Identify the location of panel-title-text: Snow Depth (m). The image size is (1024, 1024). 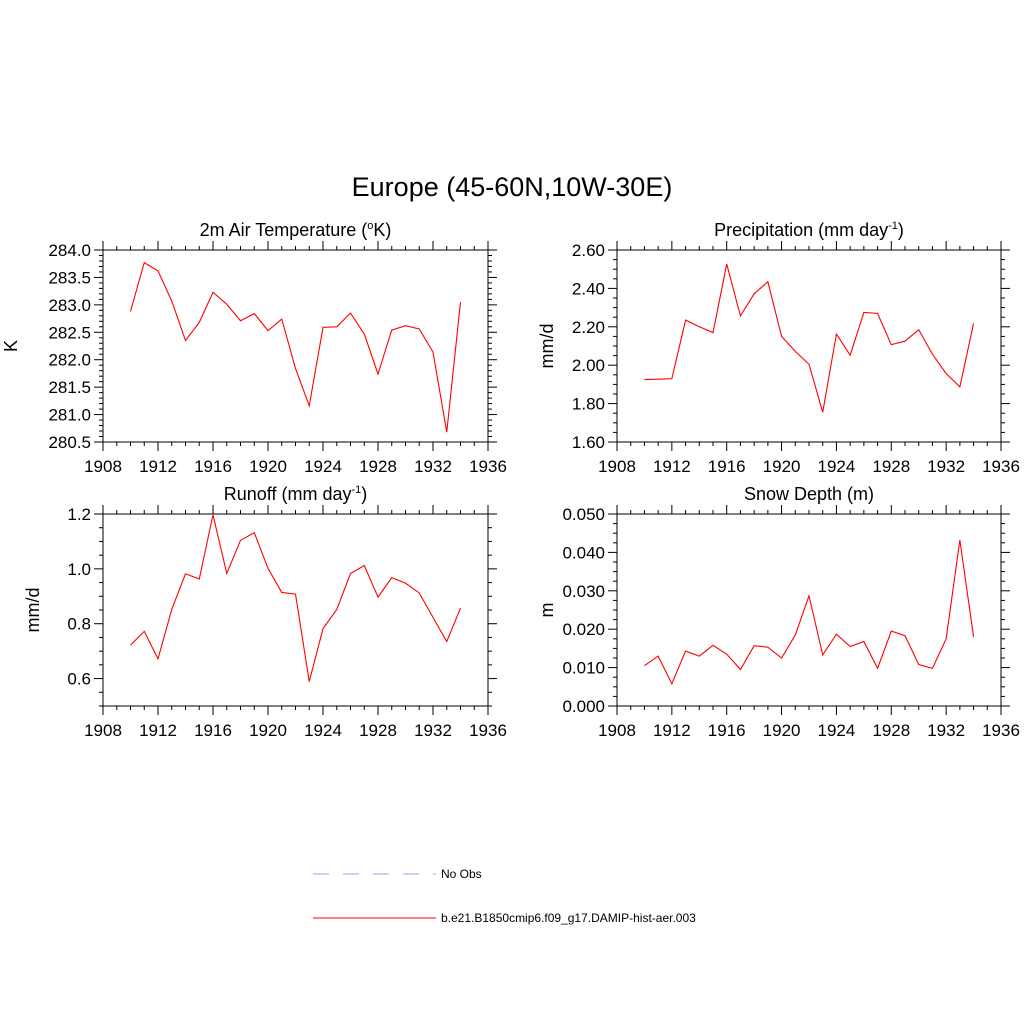
(809, 494).